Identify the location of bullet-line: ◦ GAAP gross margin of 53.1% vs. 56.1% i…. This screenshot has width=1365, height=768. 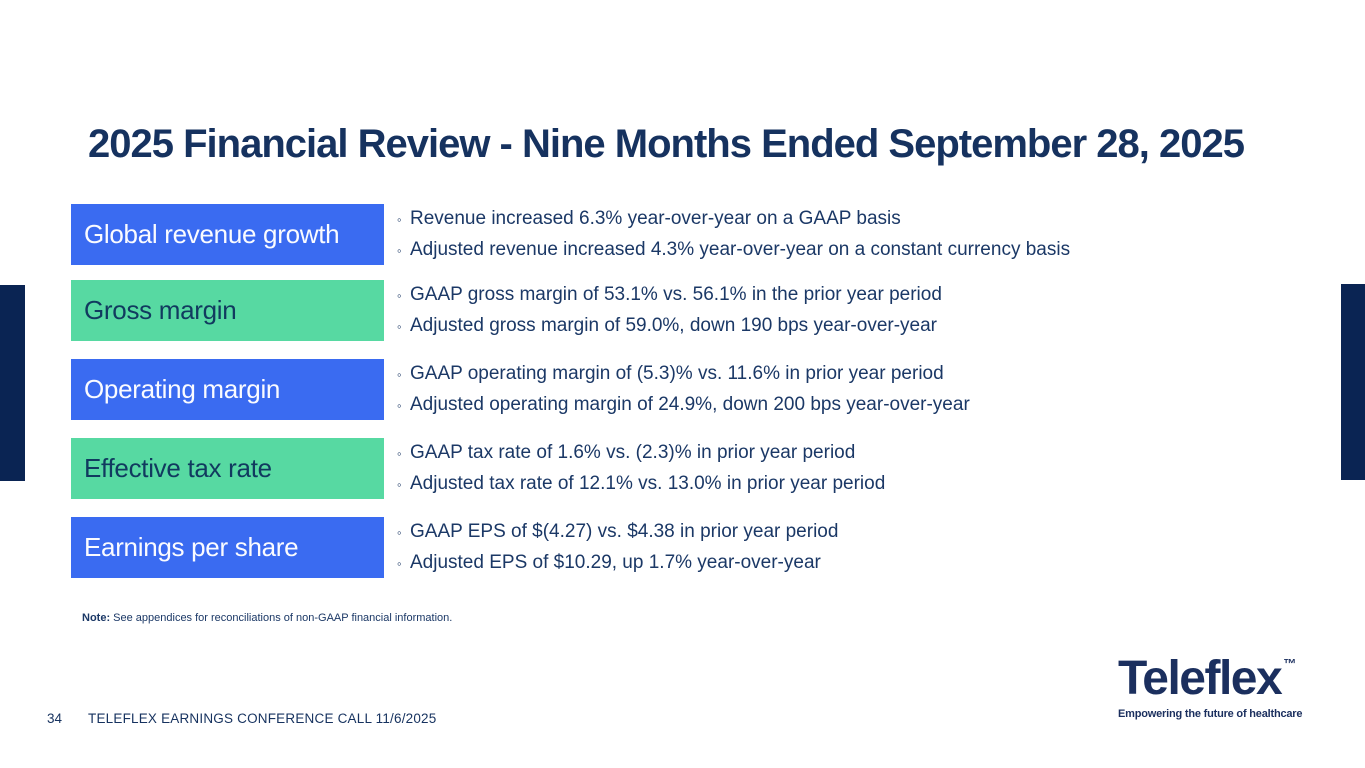
(669, 295).